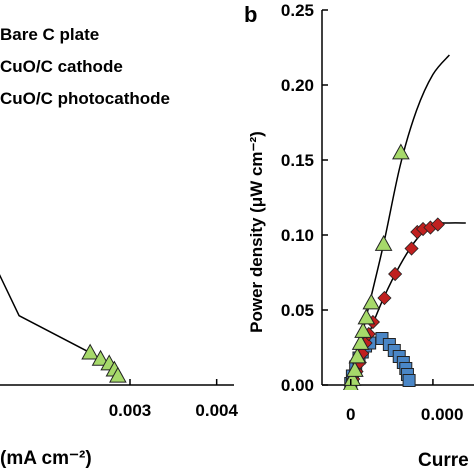 The height and width of the screenshot is (474, 474). I want to click on panel-b-x-axis-label: Curre, so click(443, 460).